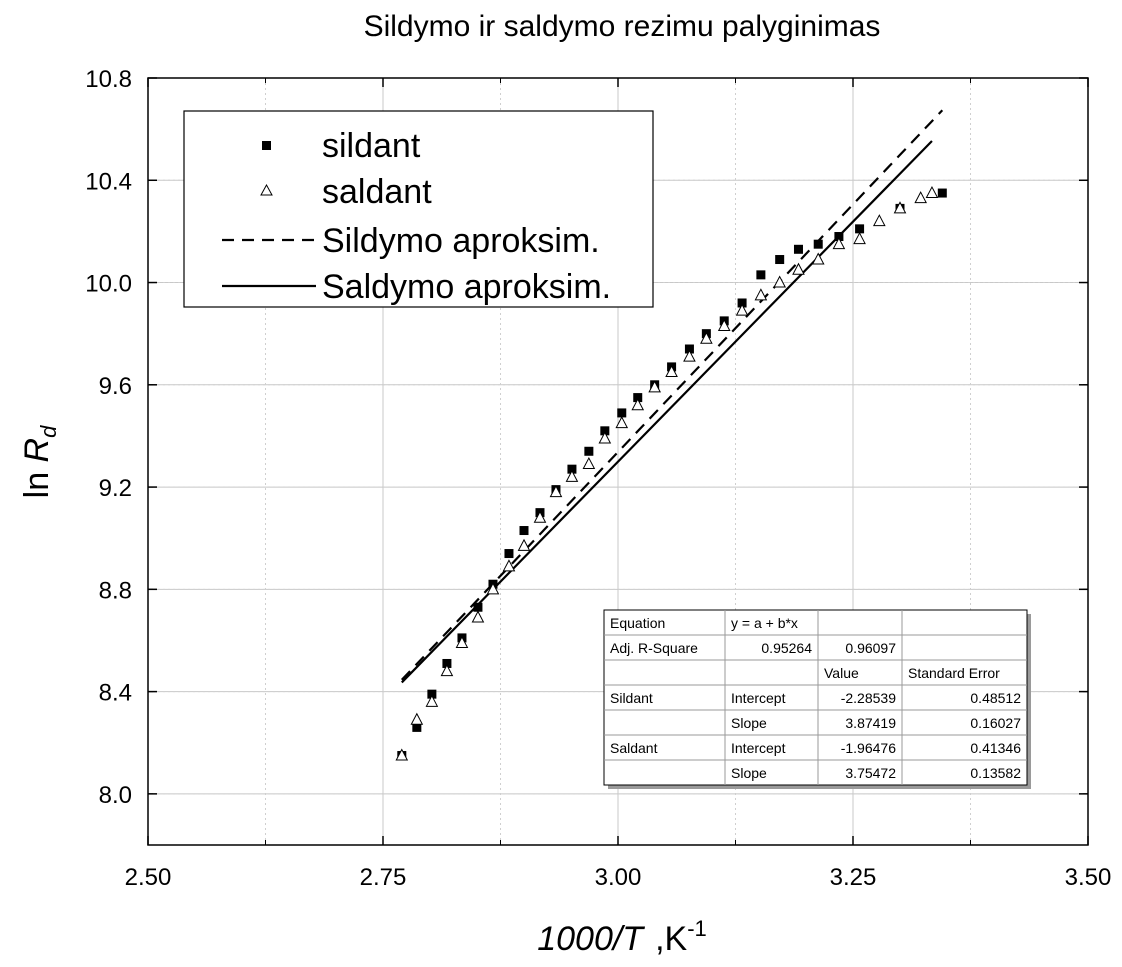  What do you see at coordinates (764, 623) in the screenshot?
I see `fit-table-cell: y = a + b*x` at bounding box center [764, 623].